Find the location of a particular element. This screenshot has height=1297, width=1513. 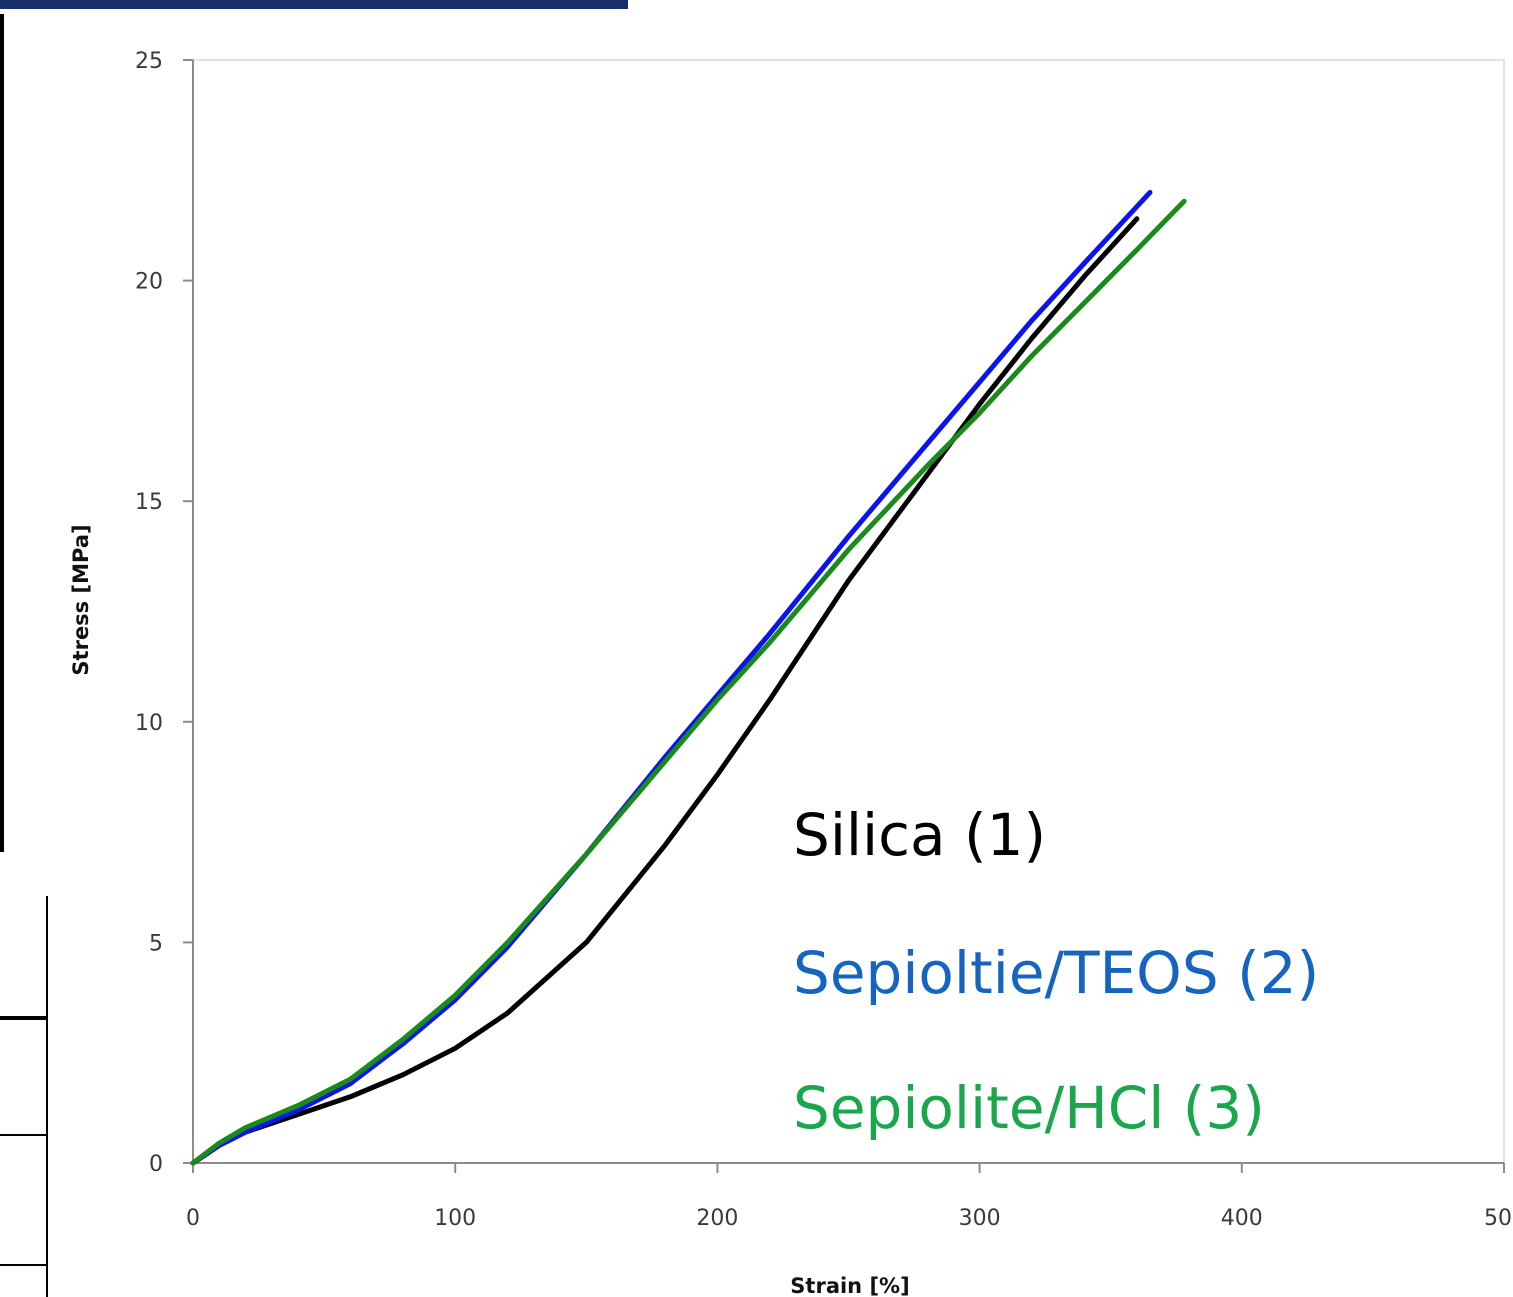

top-banner-bar is located at coordinates (314, 4).